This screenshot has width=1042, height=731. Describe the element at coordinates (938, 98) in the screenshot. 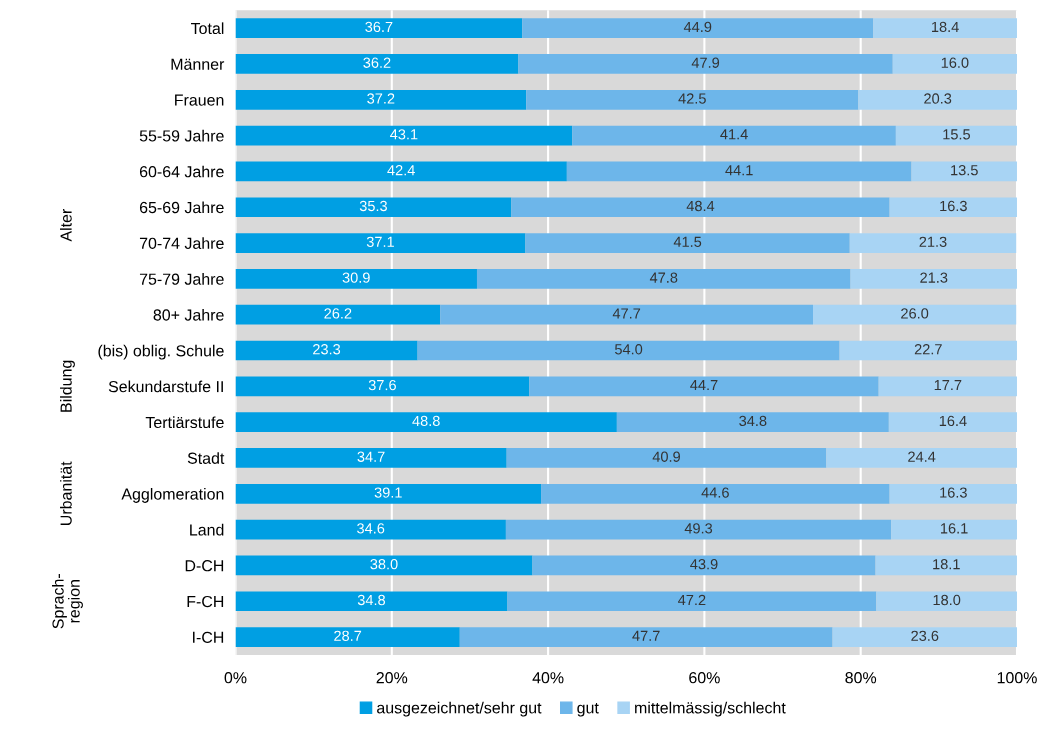

I see `data-label: 20.3` at that location.